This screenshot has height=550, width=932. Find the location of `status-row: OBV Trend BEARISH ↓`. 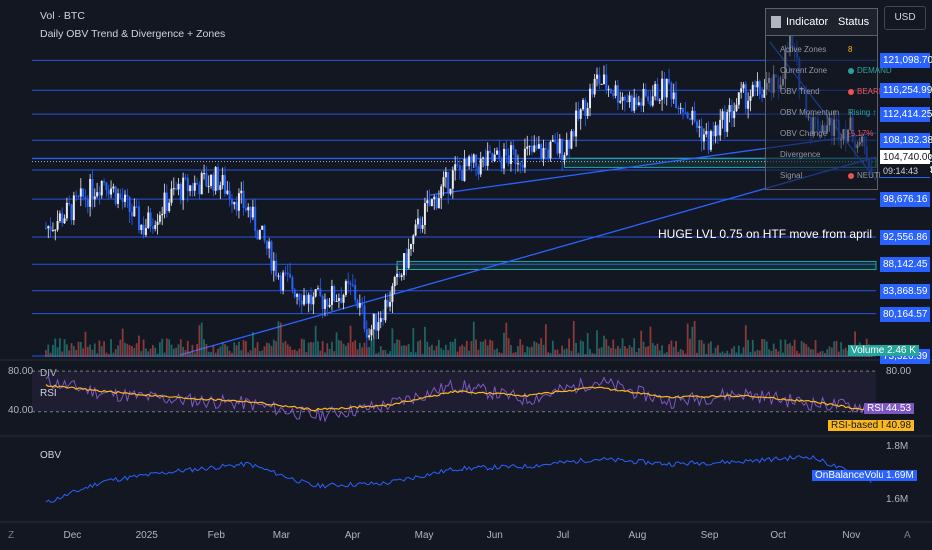

status-row: OBV Trend BEARISH ↓ is located at coordinates (832, 94).